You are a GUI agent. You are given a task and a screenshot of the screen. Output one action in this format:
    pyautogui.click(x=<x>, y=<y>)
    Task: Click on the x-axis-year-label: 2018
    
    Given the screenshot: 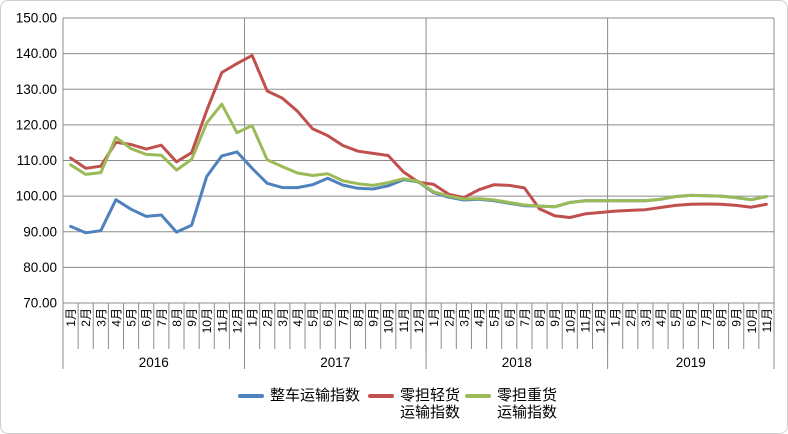 What is the action you would take?
    pyautogui.click(x=517, y=362)
    